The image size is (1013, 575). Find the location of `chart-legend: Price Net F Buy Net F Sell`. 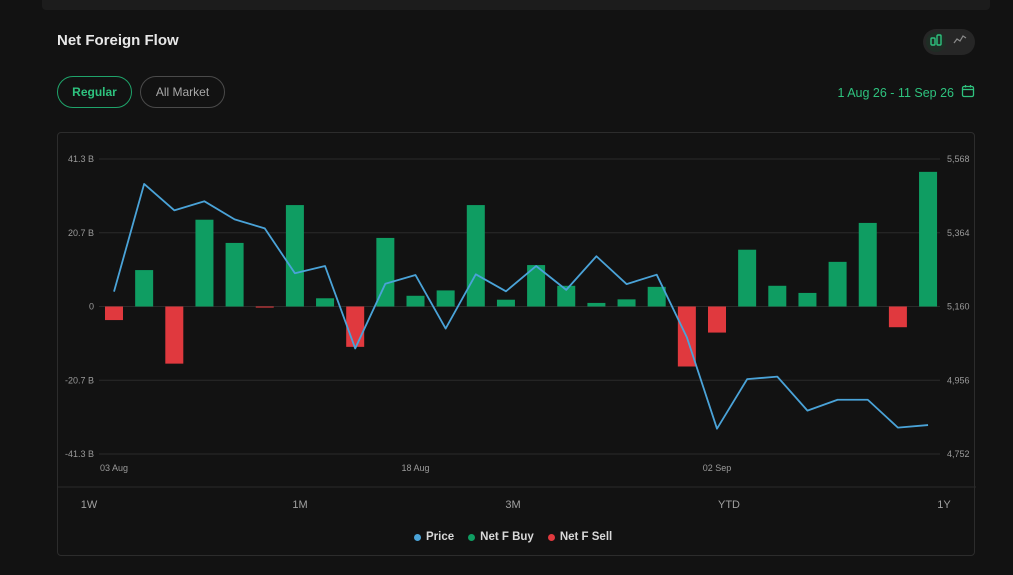

chart-legend: Price Net F Buy Net F Sell is located at coordinates (513, 537).